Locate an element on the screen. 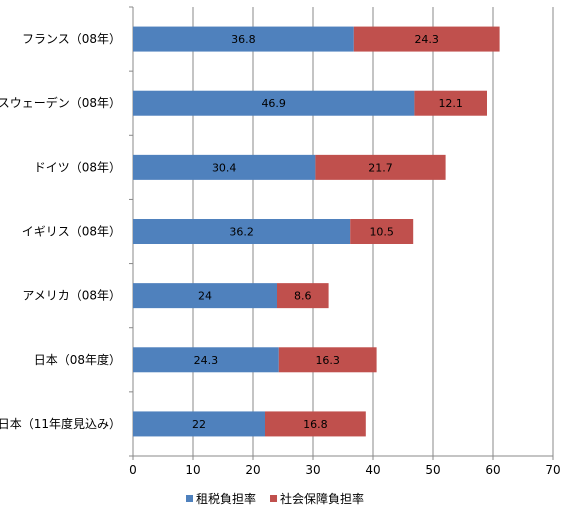 The width and height of the screenshot is (569, 514). category-label-5: 日本（08年度） is located at coordinates (77, 359).